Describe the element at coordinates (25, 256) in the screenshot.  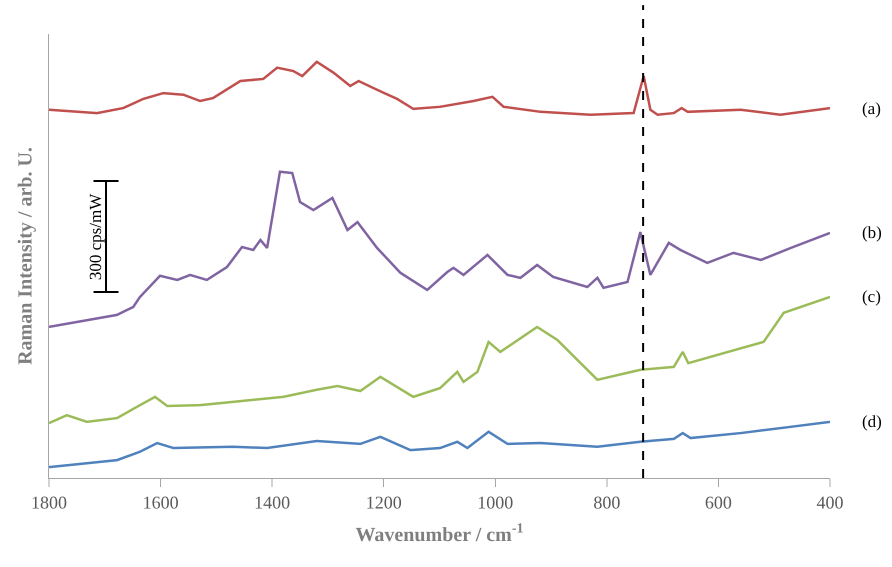
I see `y-axis-title: Raman Intensity / arb. U.` at that location.